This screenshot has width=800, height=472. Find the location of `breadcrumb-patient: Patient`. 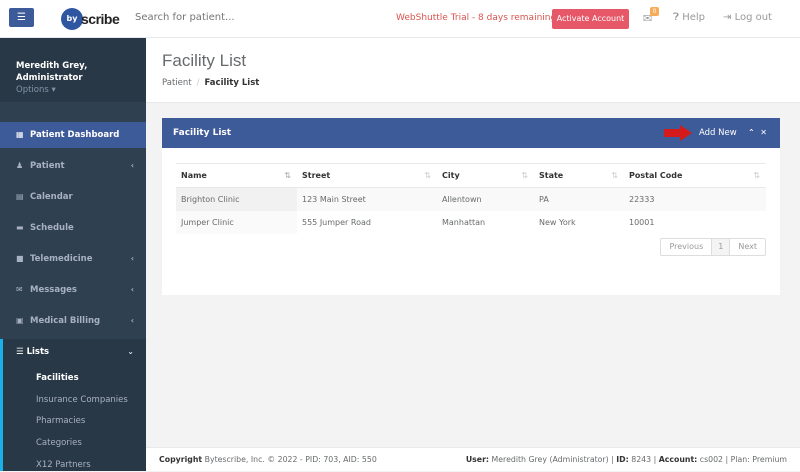

breadcrumb-patient: Patient is located at coordinates (177, 83).